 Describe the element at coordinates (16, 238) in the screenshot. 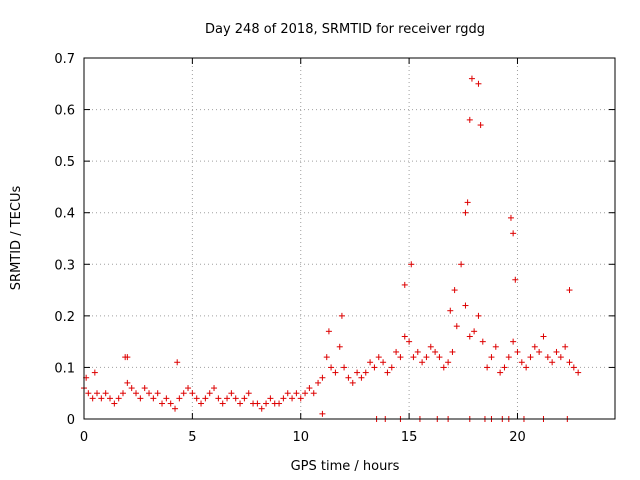

I see `y-axis-label: SRMTID / TECUs` at that location.